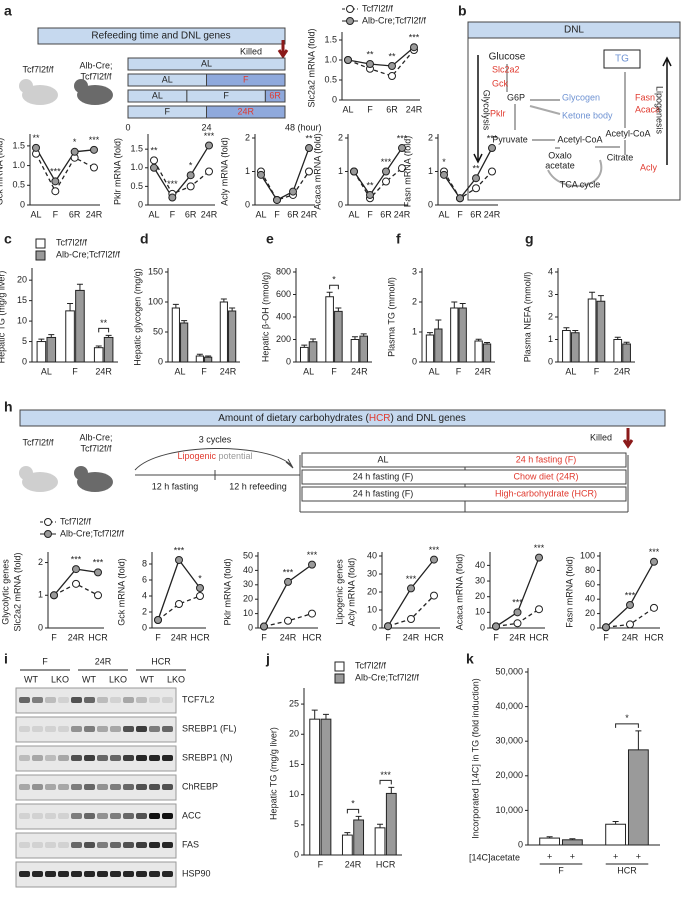 The image size is (685, 903). What do you see at coordinates (248, 613) in the screenshot?
I see `y-tick-label: 10` at bounding box center [248, 613].